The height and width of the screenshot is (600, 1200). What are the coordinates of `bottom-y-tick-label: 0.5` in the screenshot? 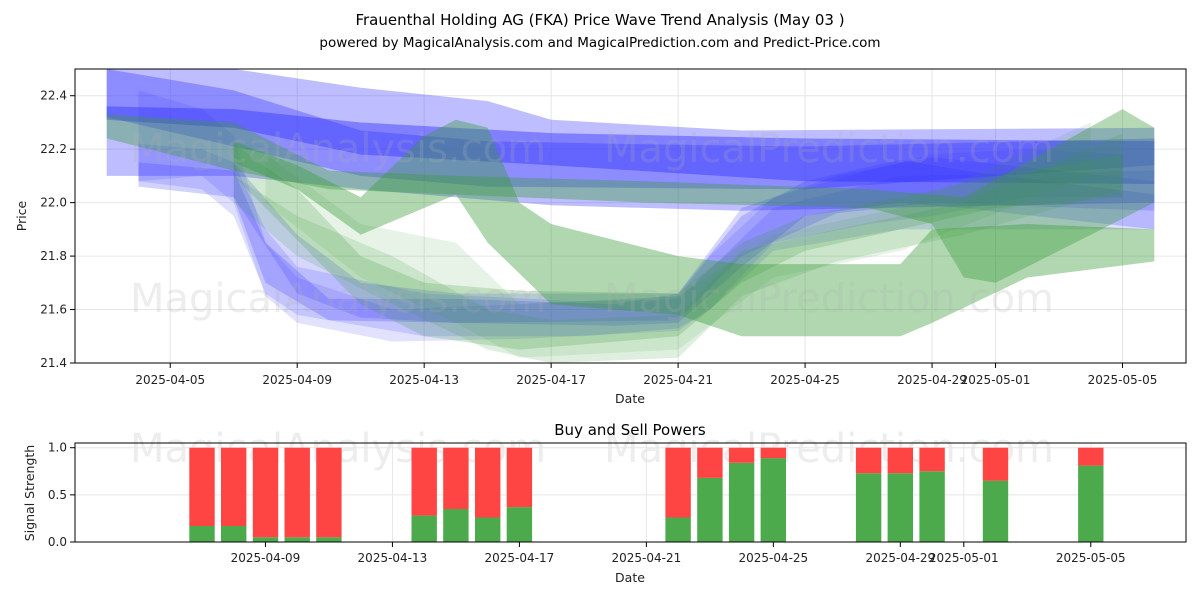 It's located at (57, 495).